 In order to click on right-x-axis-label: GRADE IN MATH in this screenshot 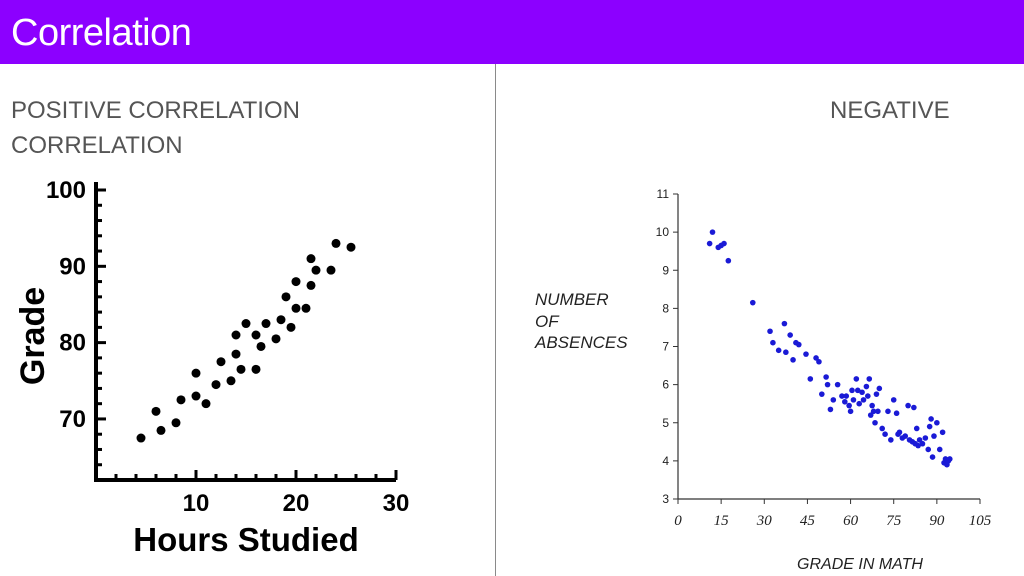, I will do `click(860, 564)`.